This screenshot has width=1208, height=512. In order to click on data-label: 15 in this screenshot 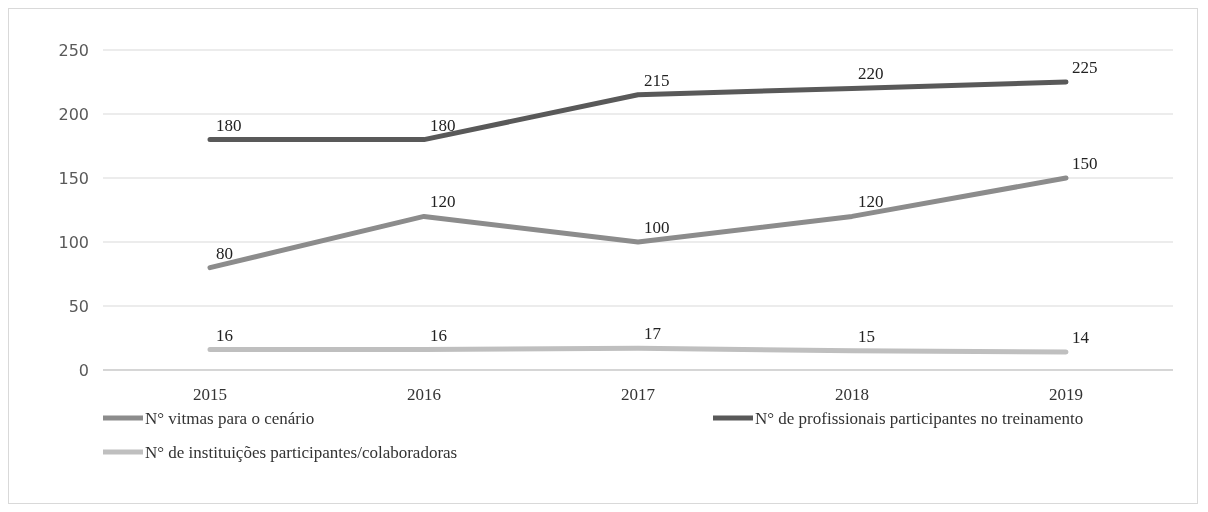, I will do `click(866, 336)`.